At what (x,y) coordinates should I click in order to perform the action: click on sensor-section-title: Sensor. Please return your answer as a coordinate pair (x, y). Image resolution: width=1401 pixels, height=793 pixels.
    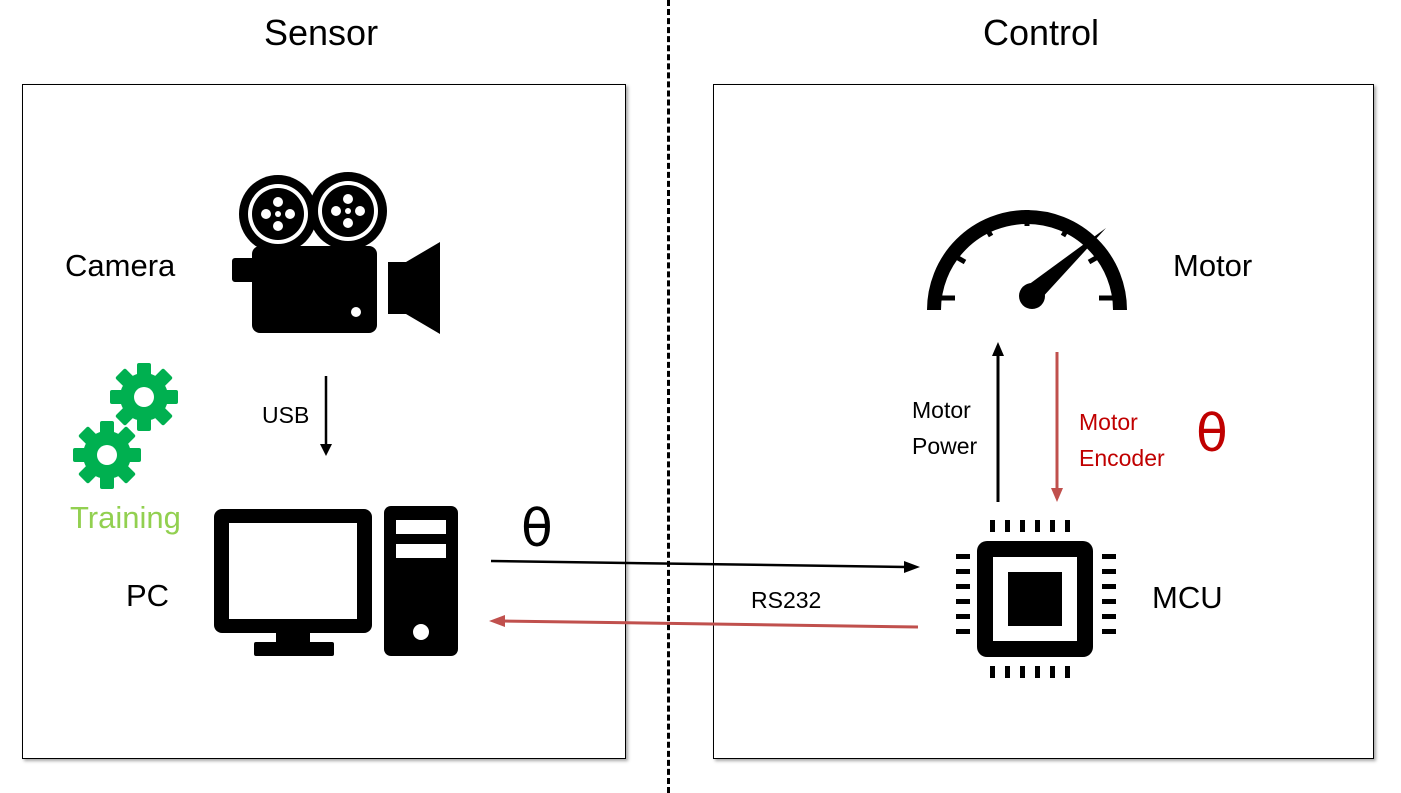
    Looking at the image, I should click on (321, 32).